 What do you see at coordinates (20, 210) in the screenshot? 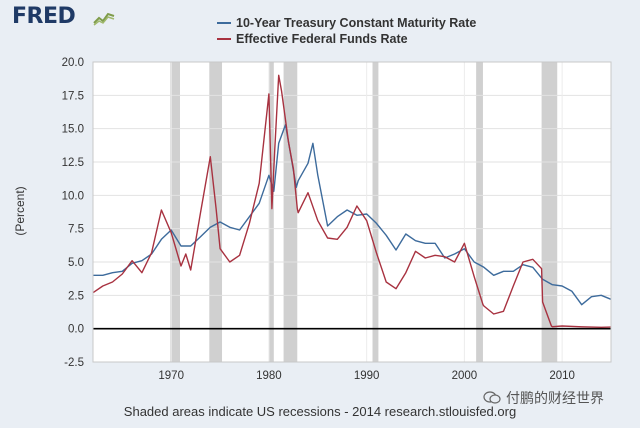
I see `y-axis-label: (Percent)` at bounding box center [20, 210].